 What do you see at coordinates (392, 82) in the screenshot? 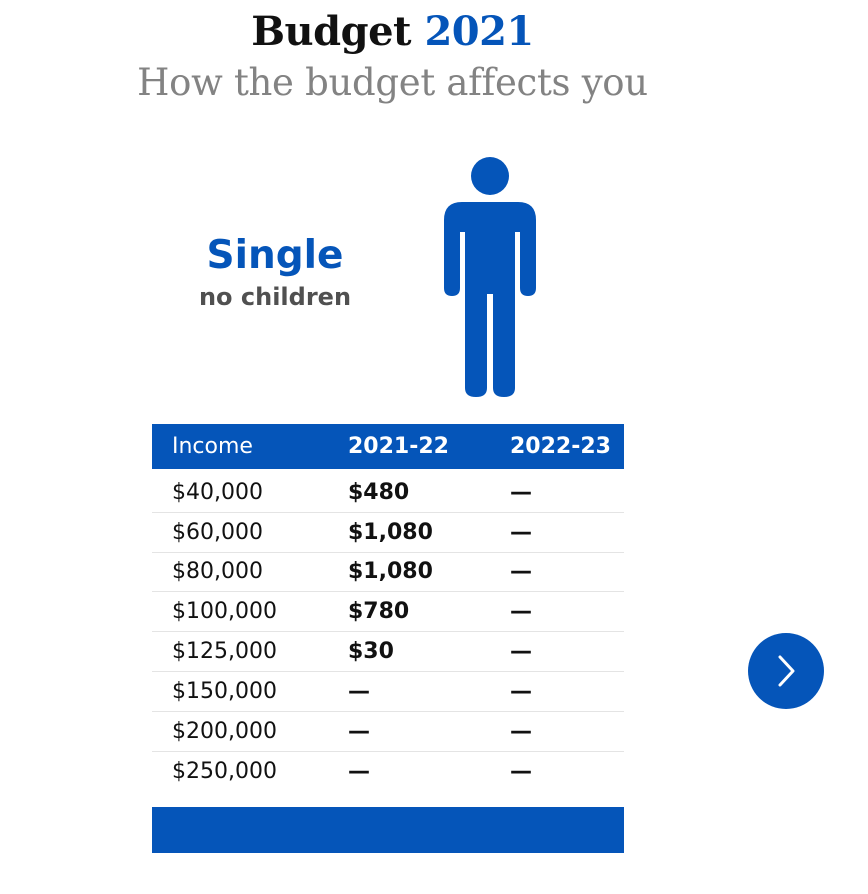
I see `page-subtitle: How the budget affects you` at bounding box center [392, 82].